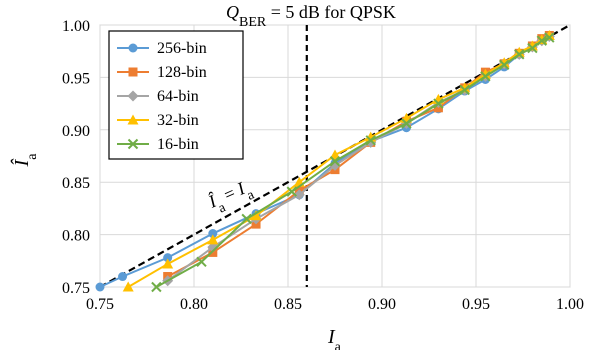  Describe the element at coordinates (76, 183) in the screenshot. I see `y-tick-label: 0.85` at that location.